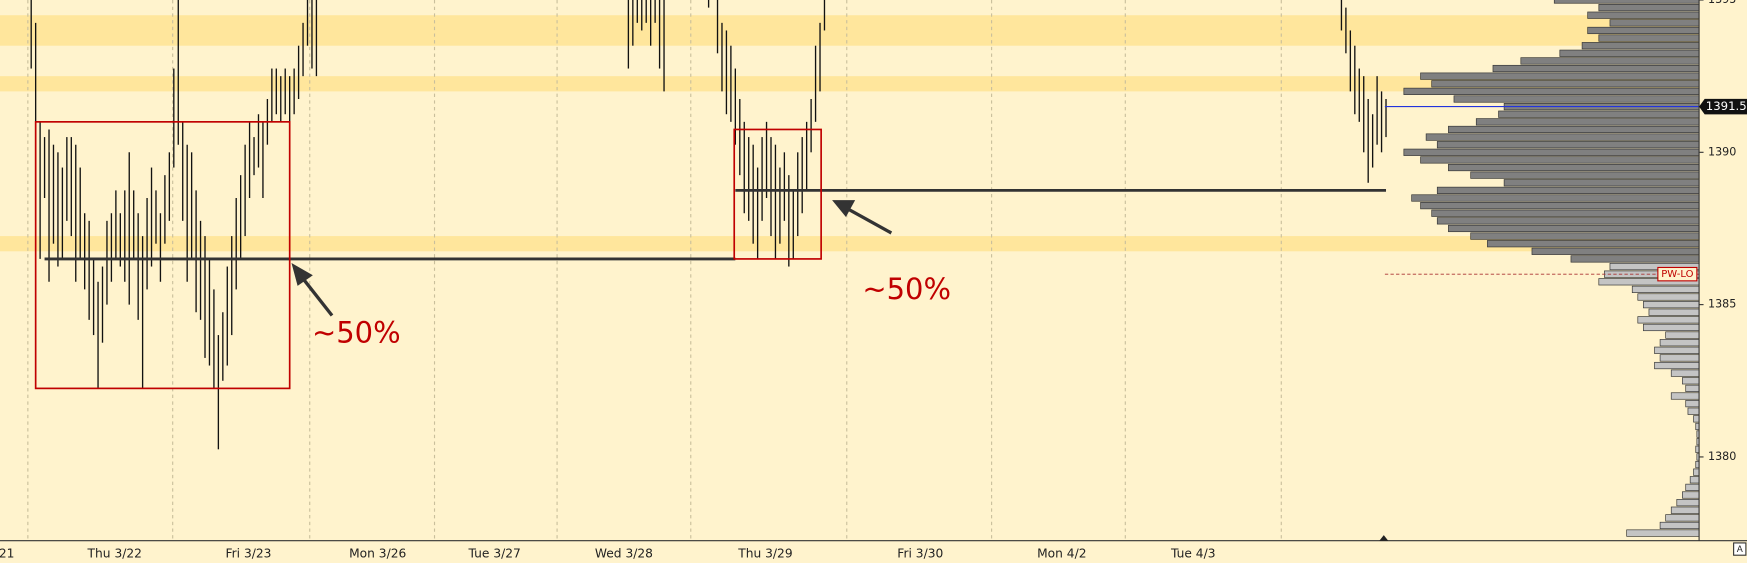 This screenshot has width=1747, height=563. I want to click on x-tick-label: Mon 3/26, so click(377, 554).